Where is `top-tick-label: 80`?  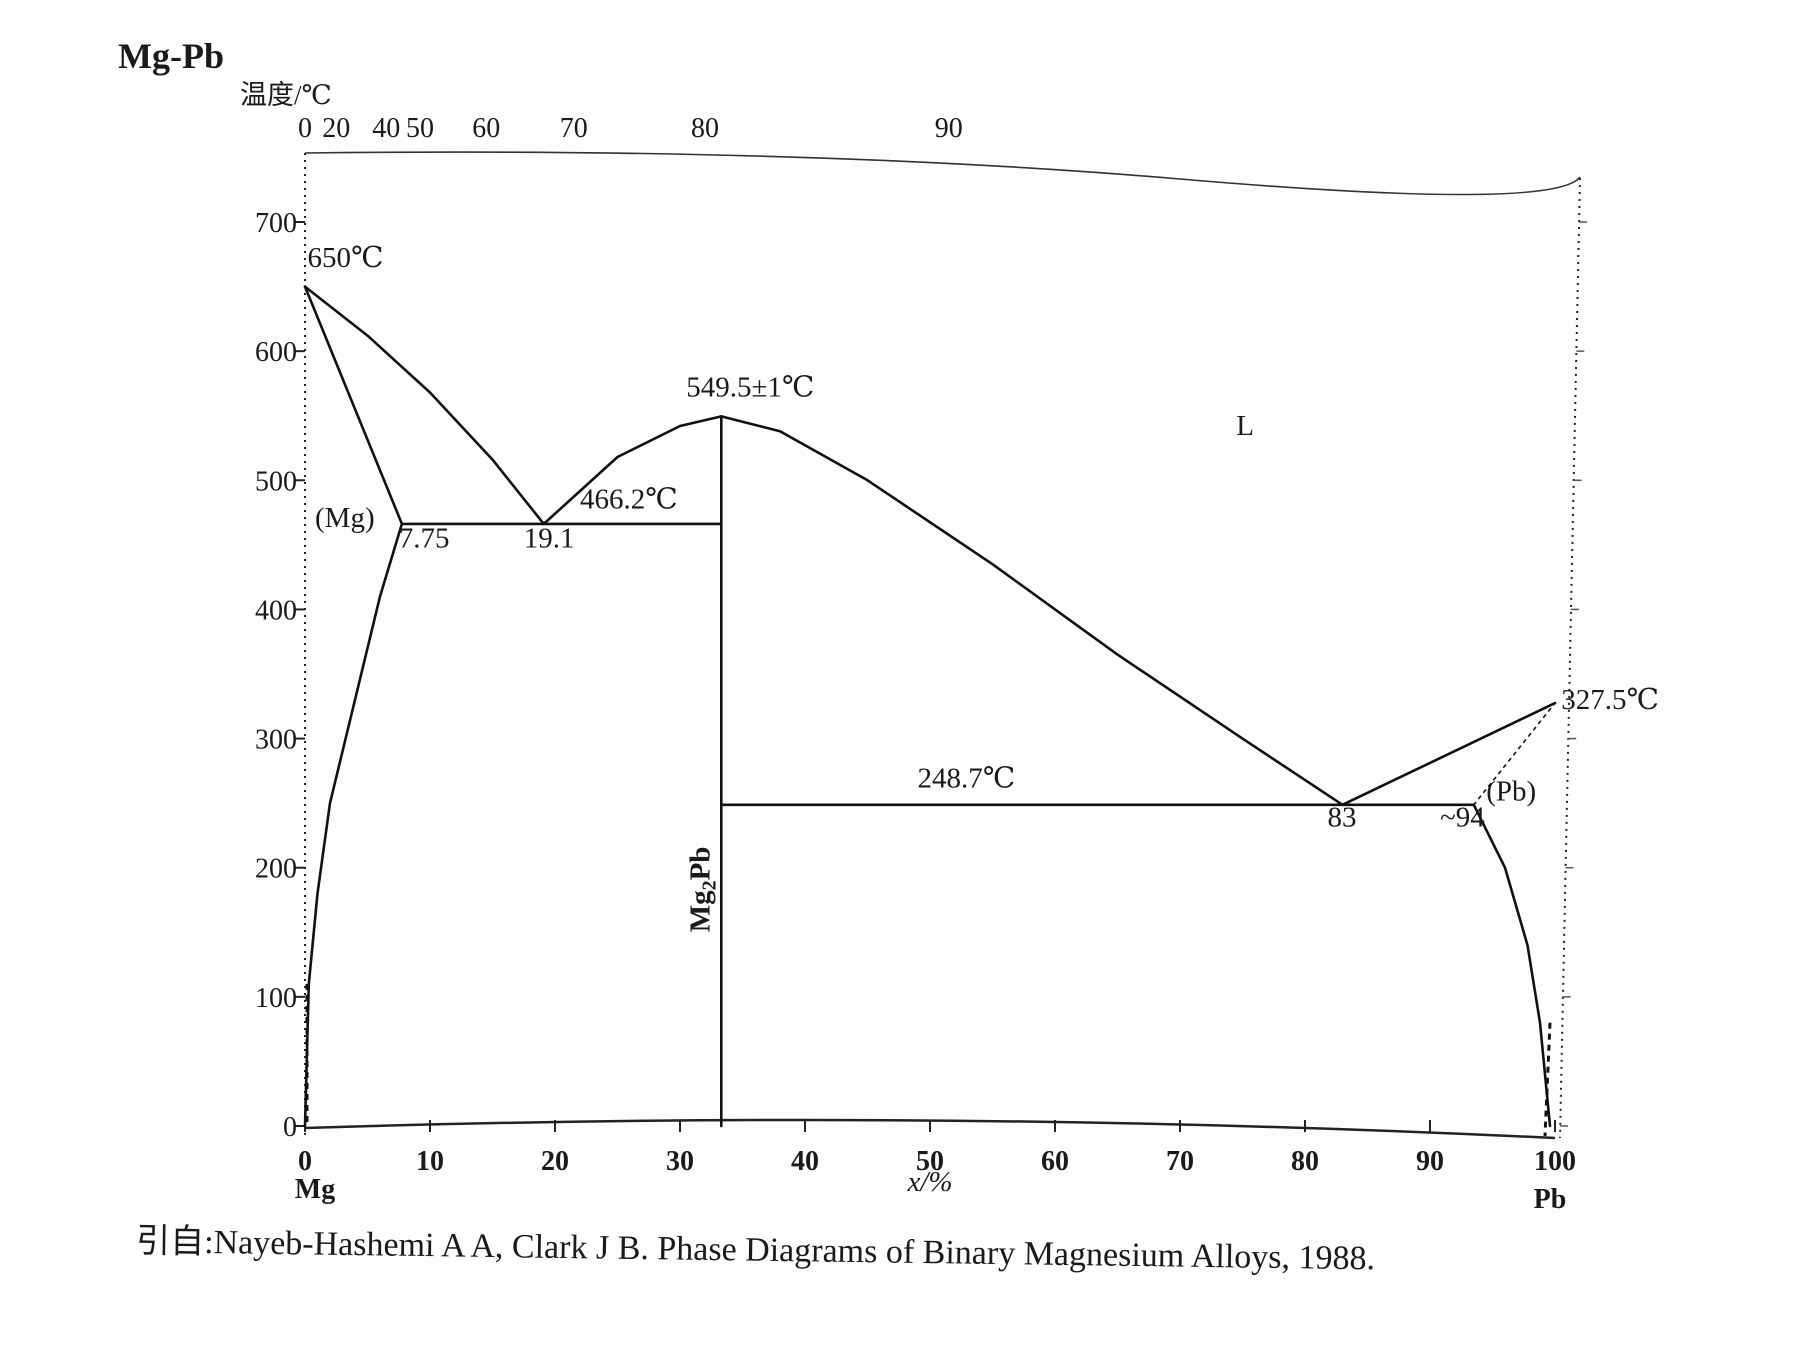 top-tick-label: 80 is located at coordinates (705, 128).